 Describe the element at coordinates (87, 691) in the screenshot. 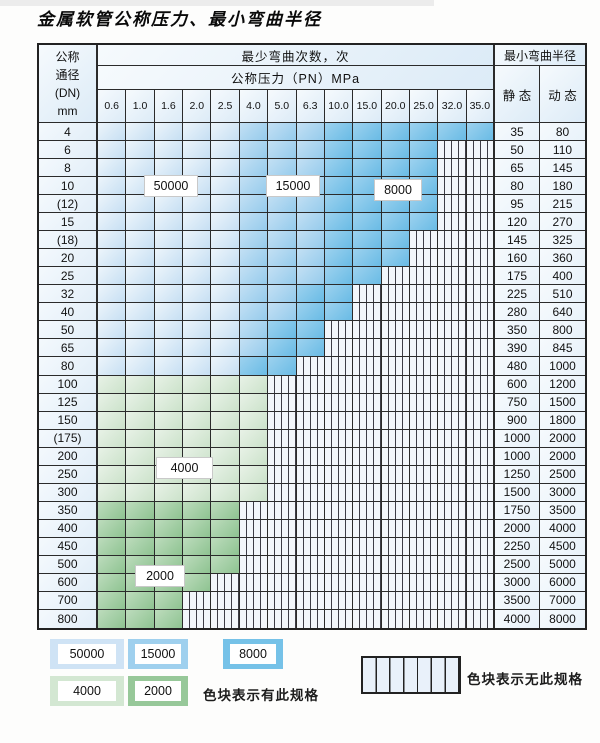

I see `legend-chip-4000: 4000` at that location.